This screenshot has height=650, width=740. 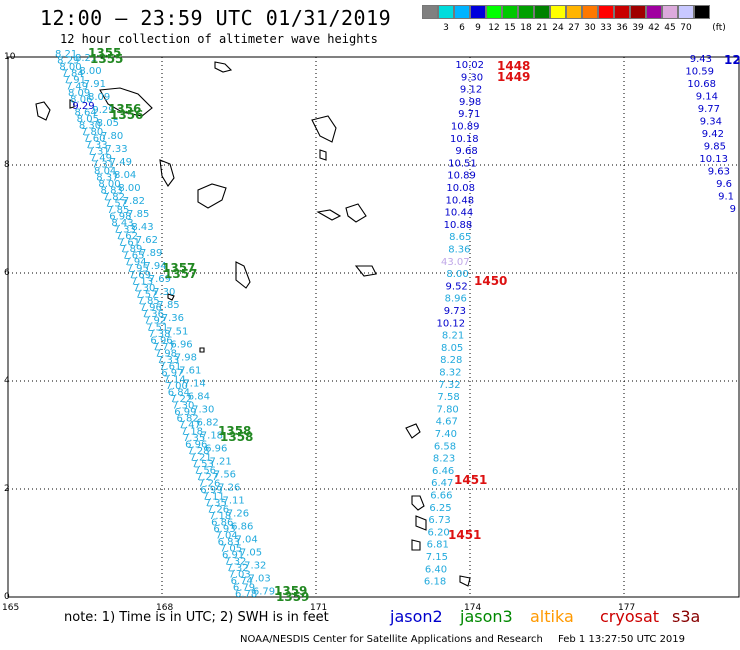 What do you see at coordinates (448, 409) in the screenshot?
I see `swh-value-label: 7.80` at bounding box center [448, 409].